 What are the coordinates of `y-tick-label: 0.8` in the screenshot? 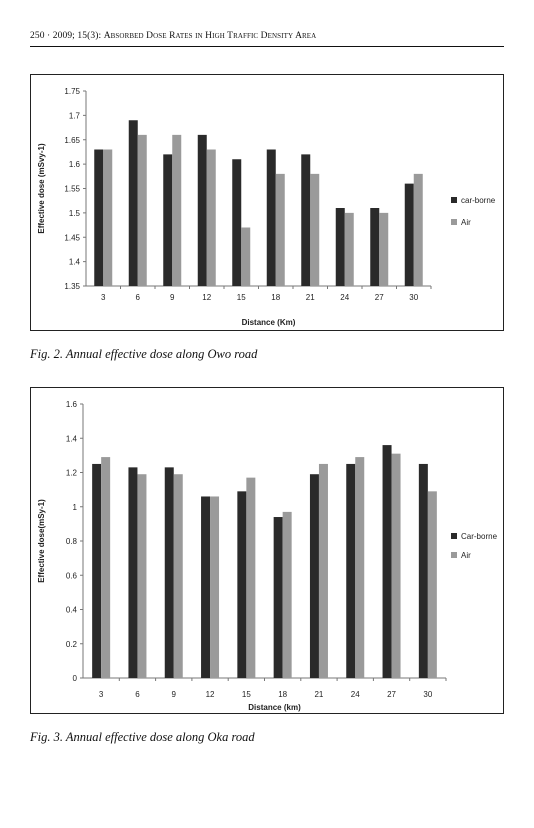 It's located at (72, 541).